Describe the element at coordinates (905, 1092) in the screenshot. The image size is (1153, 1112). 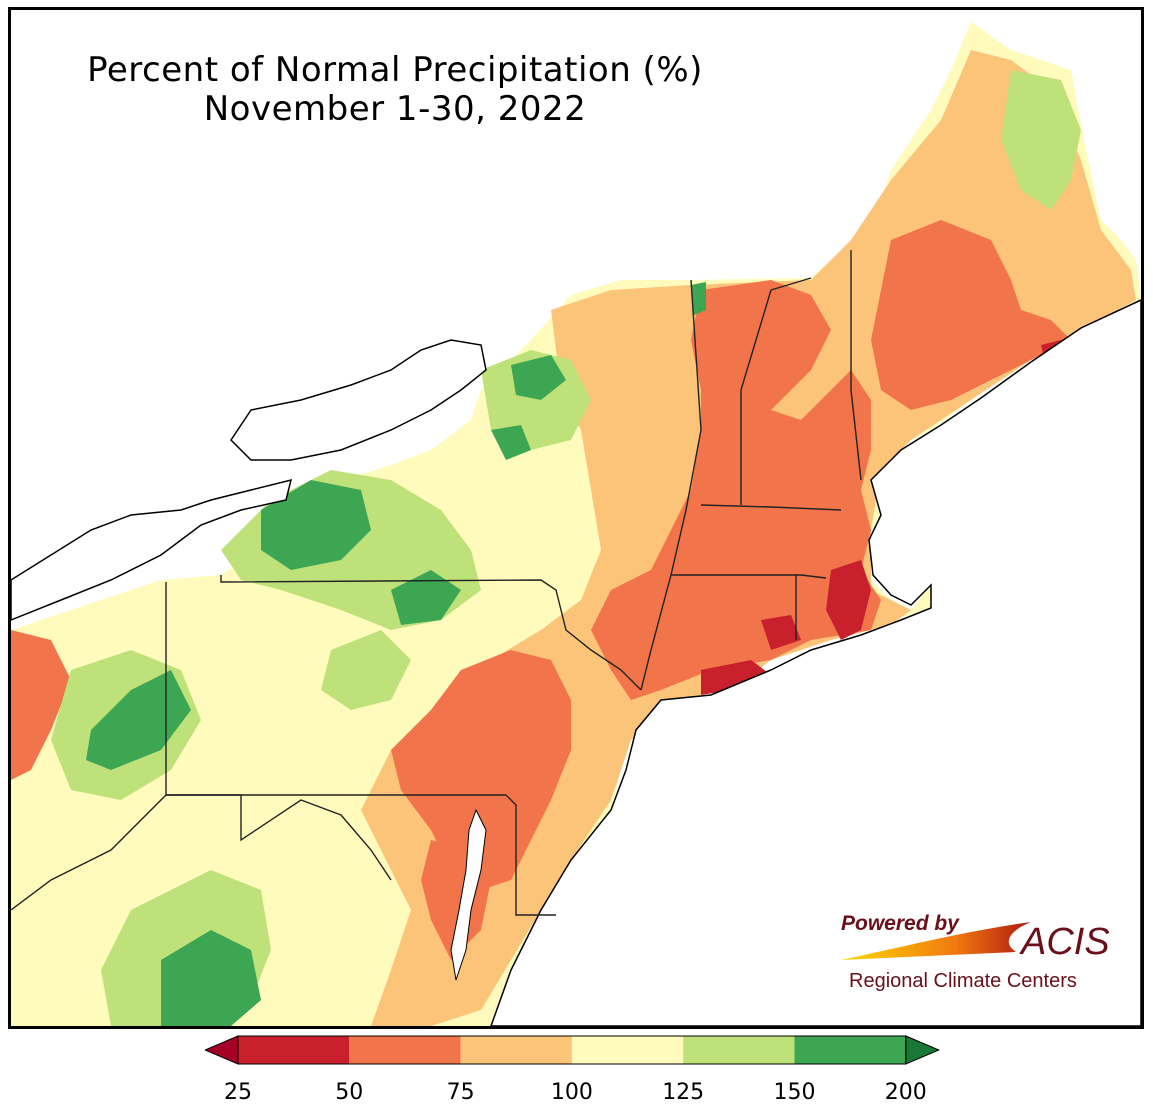
I see `colorbar-tick-label: 200` at that location.